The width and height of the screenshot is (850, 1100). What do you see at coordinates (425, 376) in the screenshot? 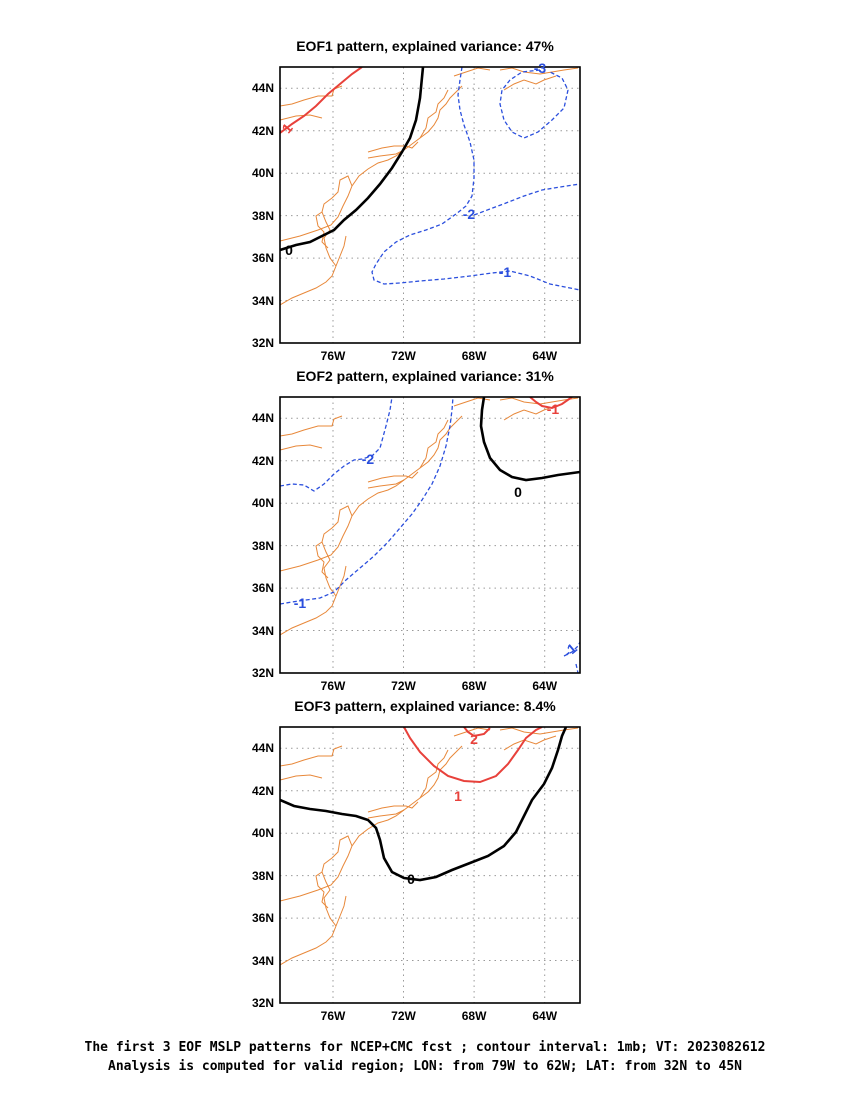
I see `panel-2-title: EOF2 pattern, explained variance: 31%` at bounding box center [425, 376].